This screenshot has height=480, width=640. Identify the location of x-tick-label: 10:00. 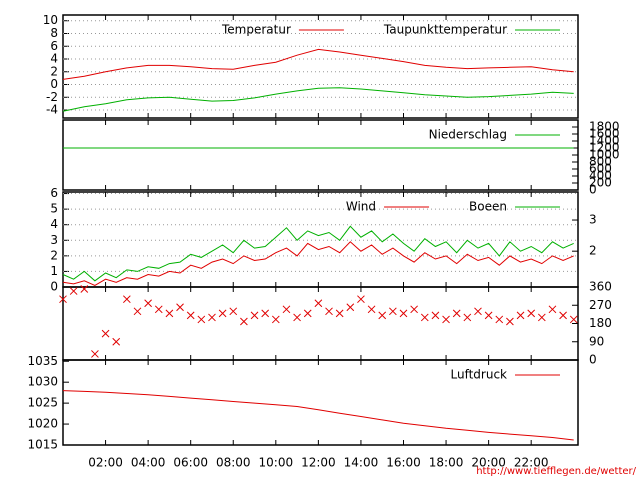
(276, 463).